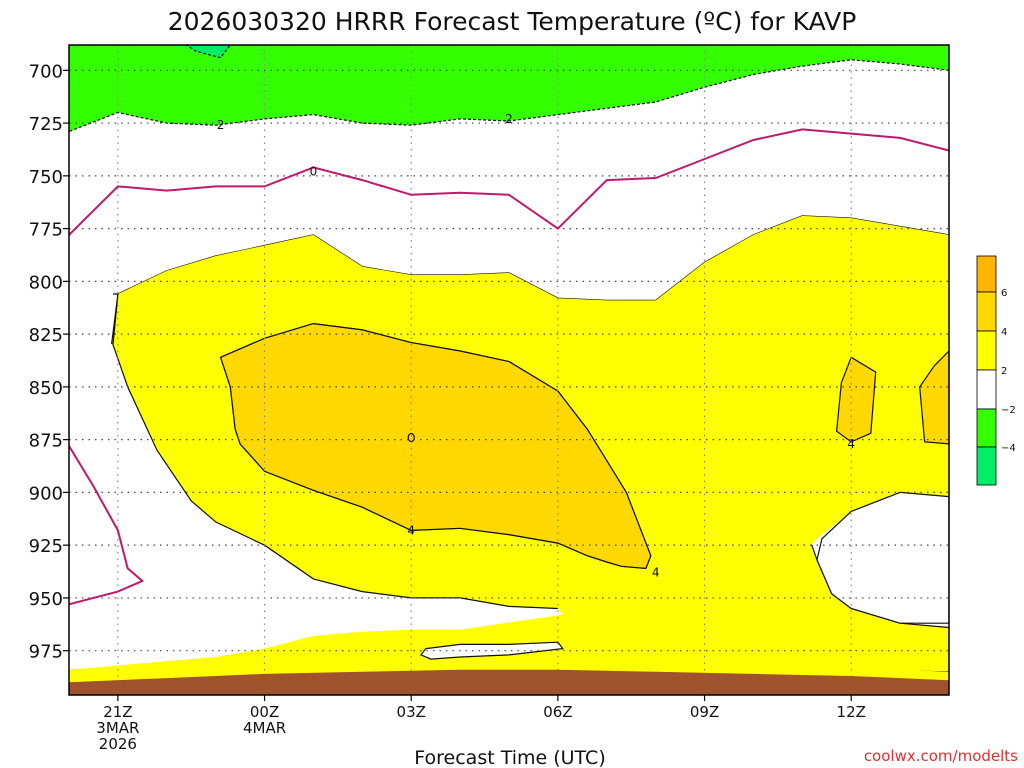 The height and width of the screenshot is (768, 1024). What do you see at coordinates (46, 230) in the screenshot?
I see `y-tick-label: 775` at bounding box center [46, 230].